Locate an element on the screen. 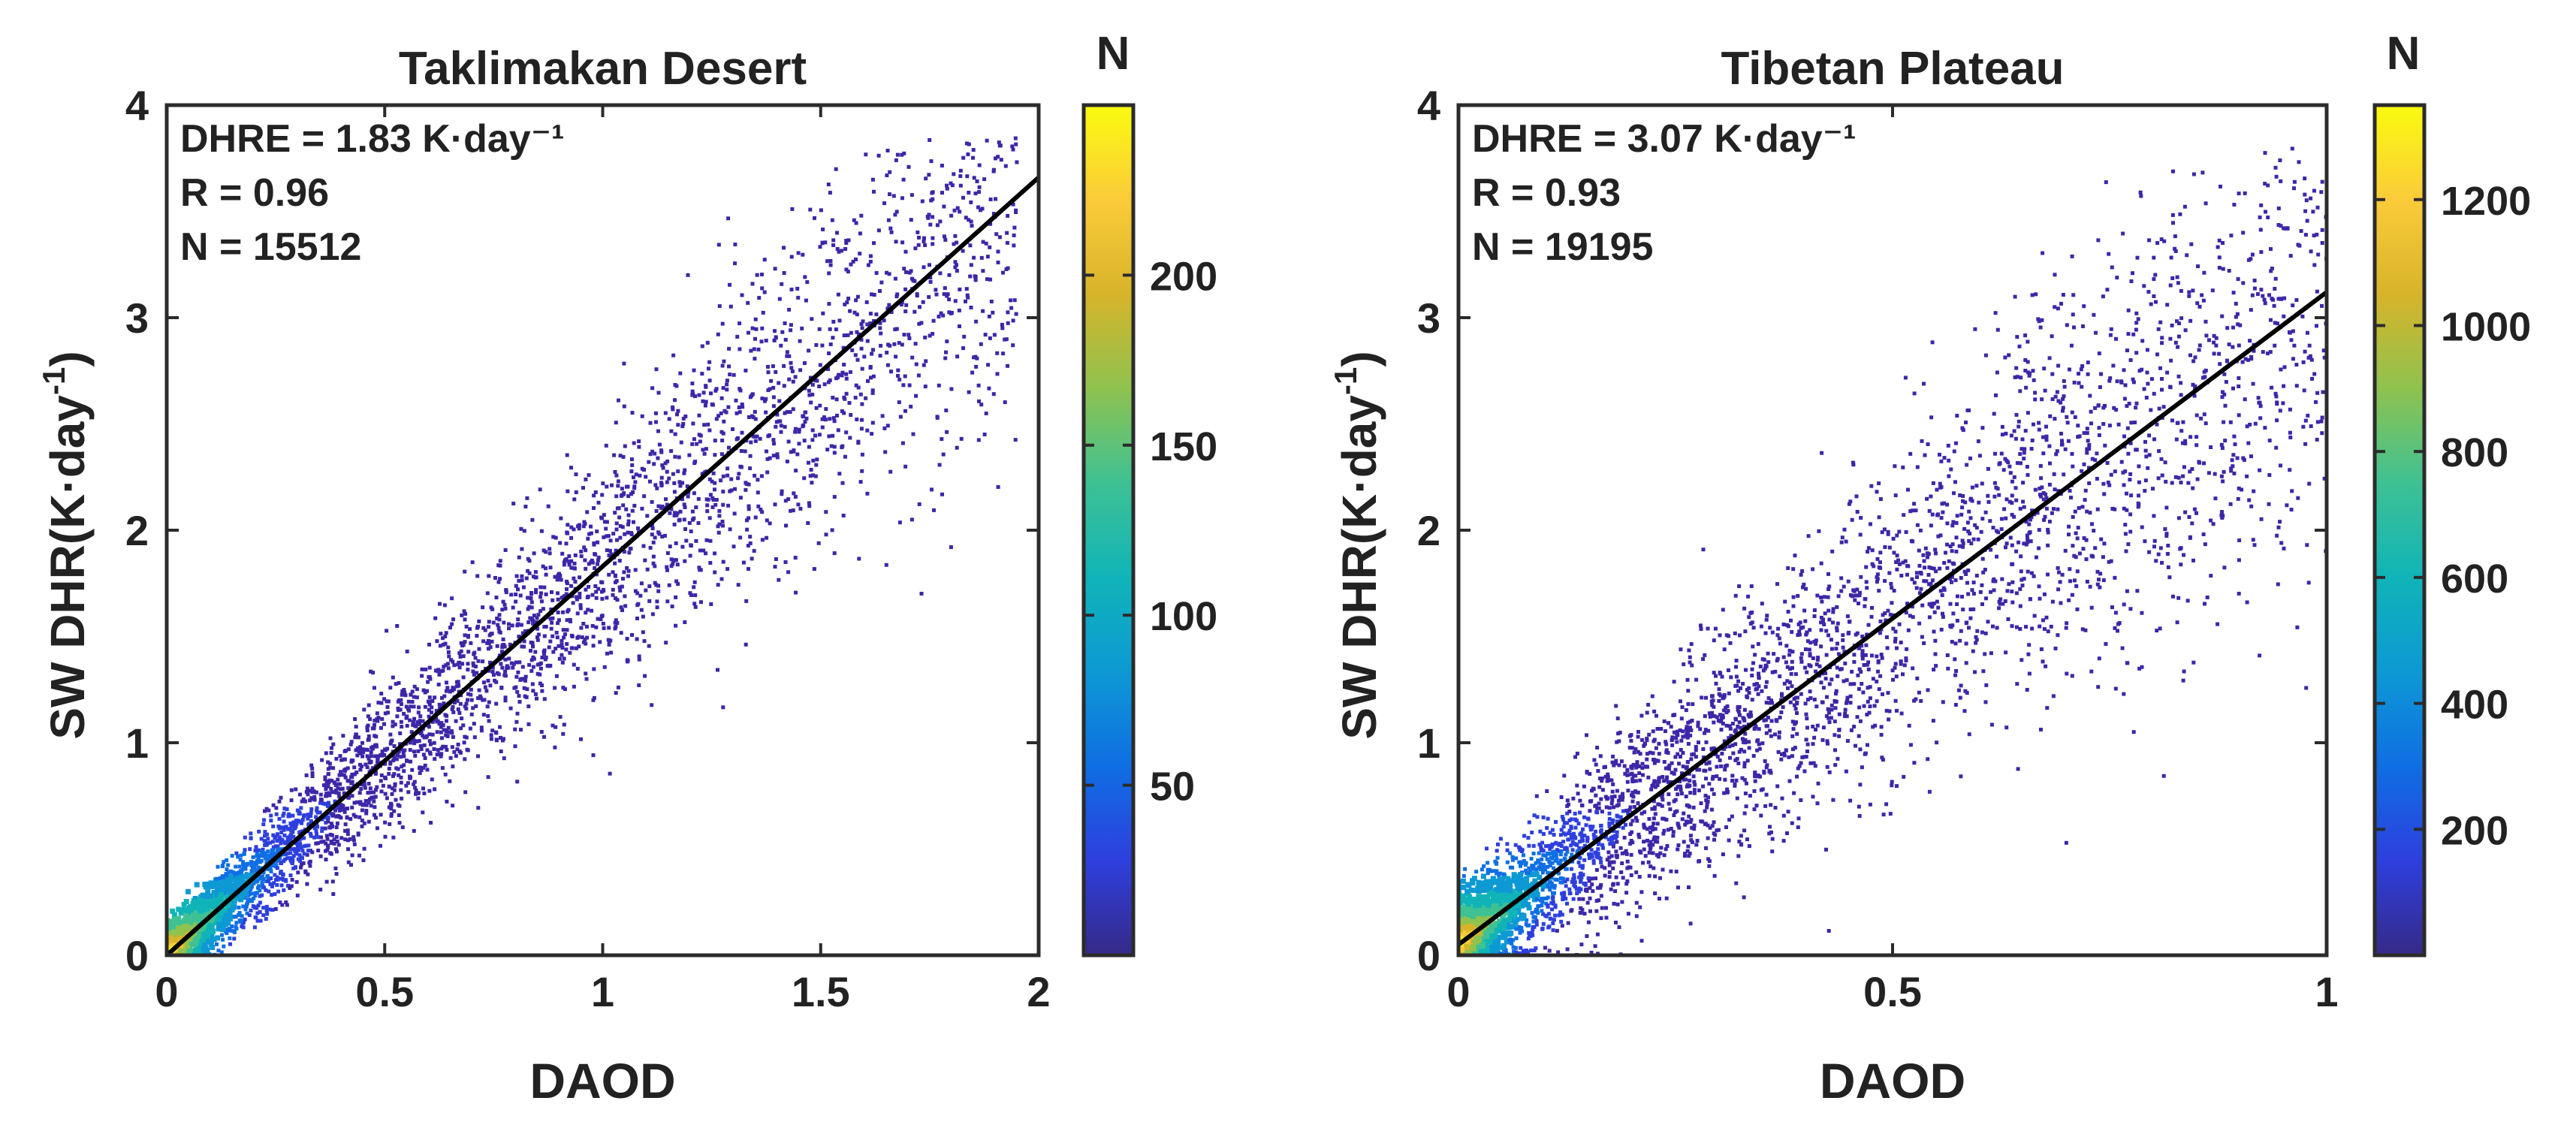  chart-title: Taklimakan Desert is located at coordinates (603, 69).